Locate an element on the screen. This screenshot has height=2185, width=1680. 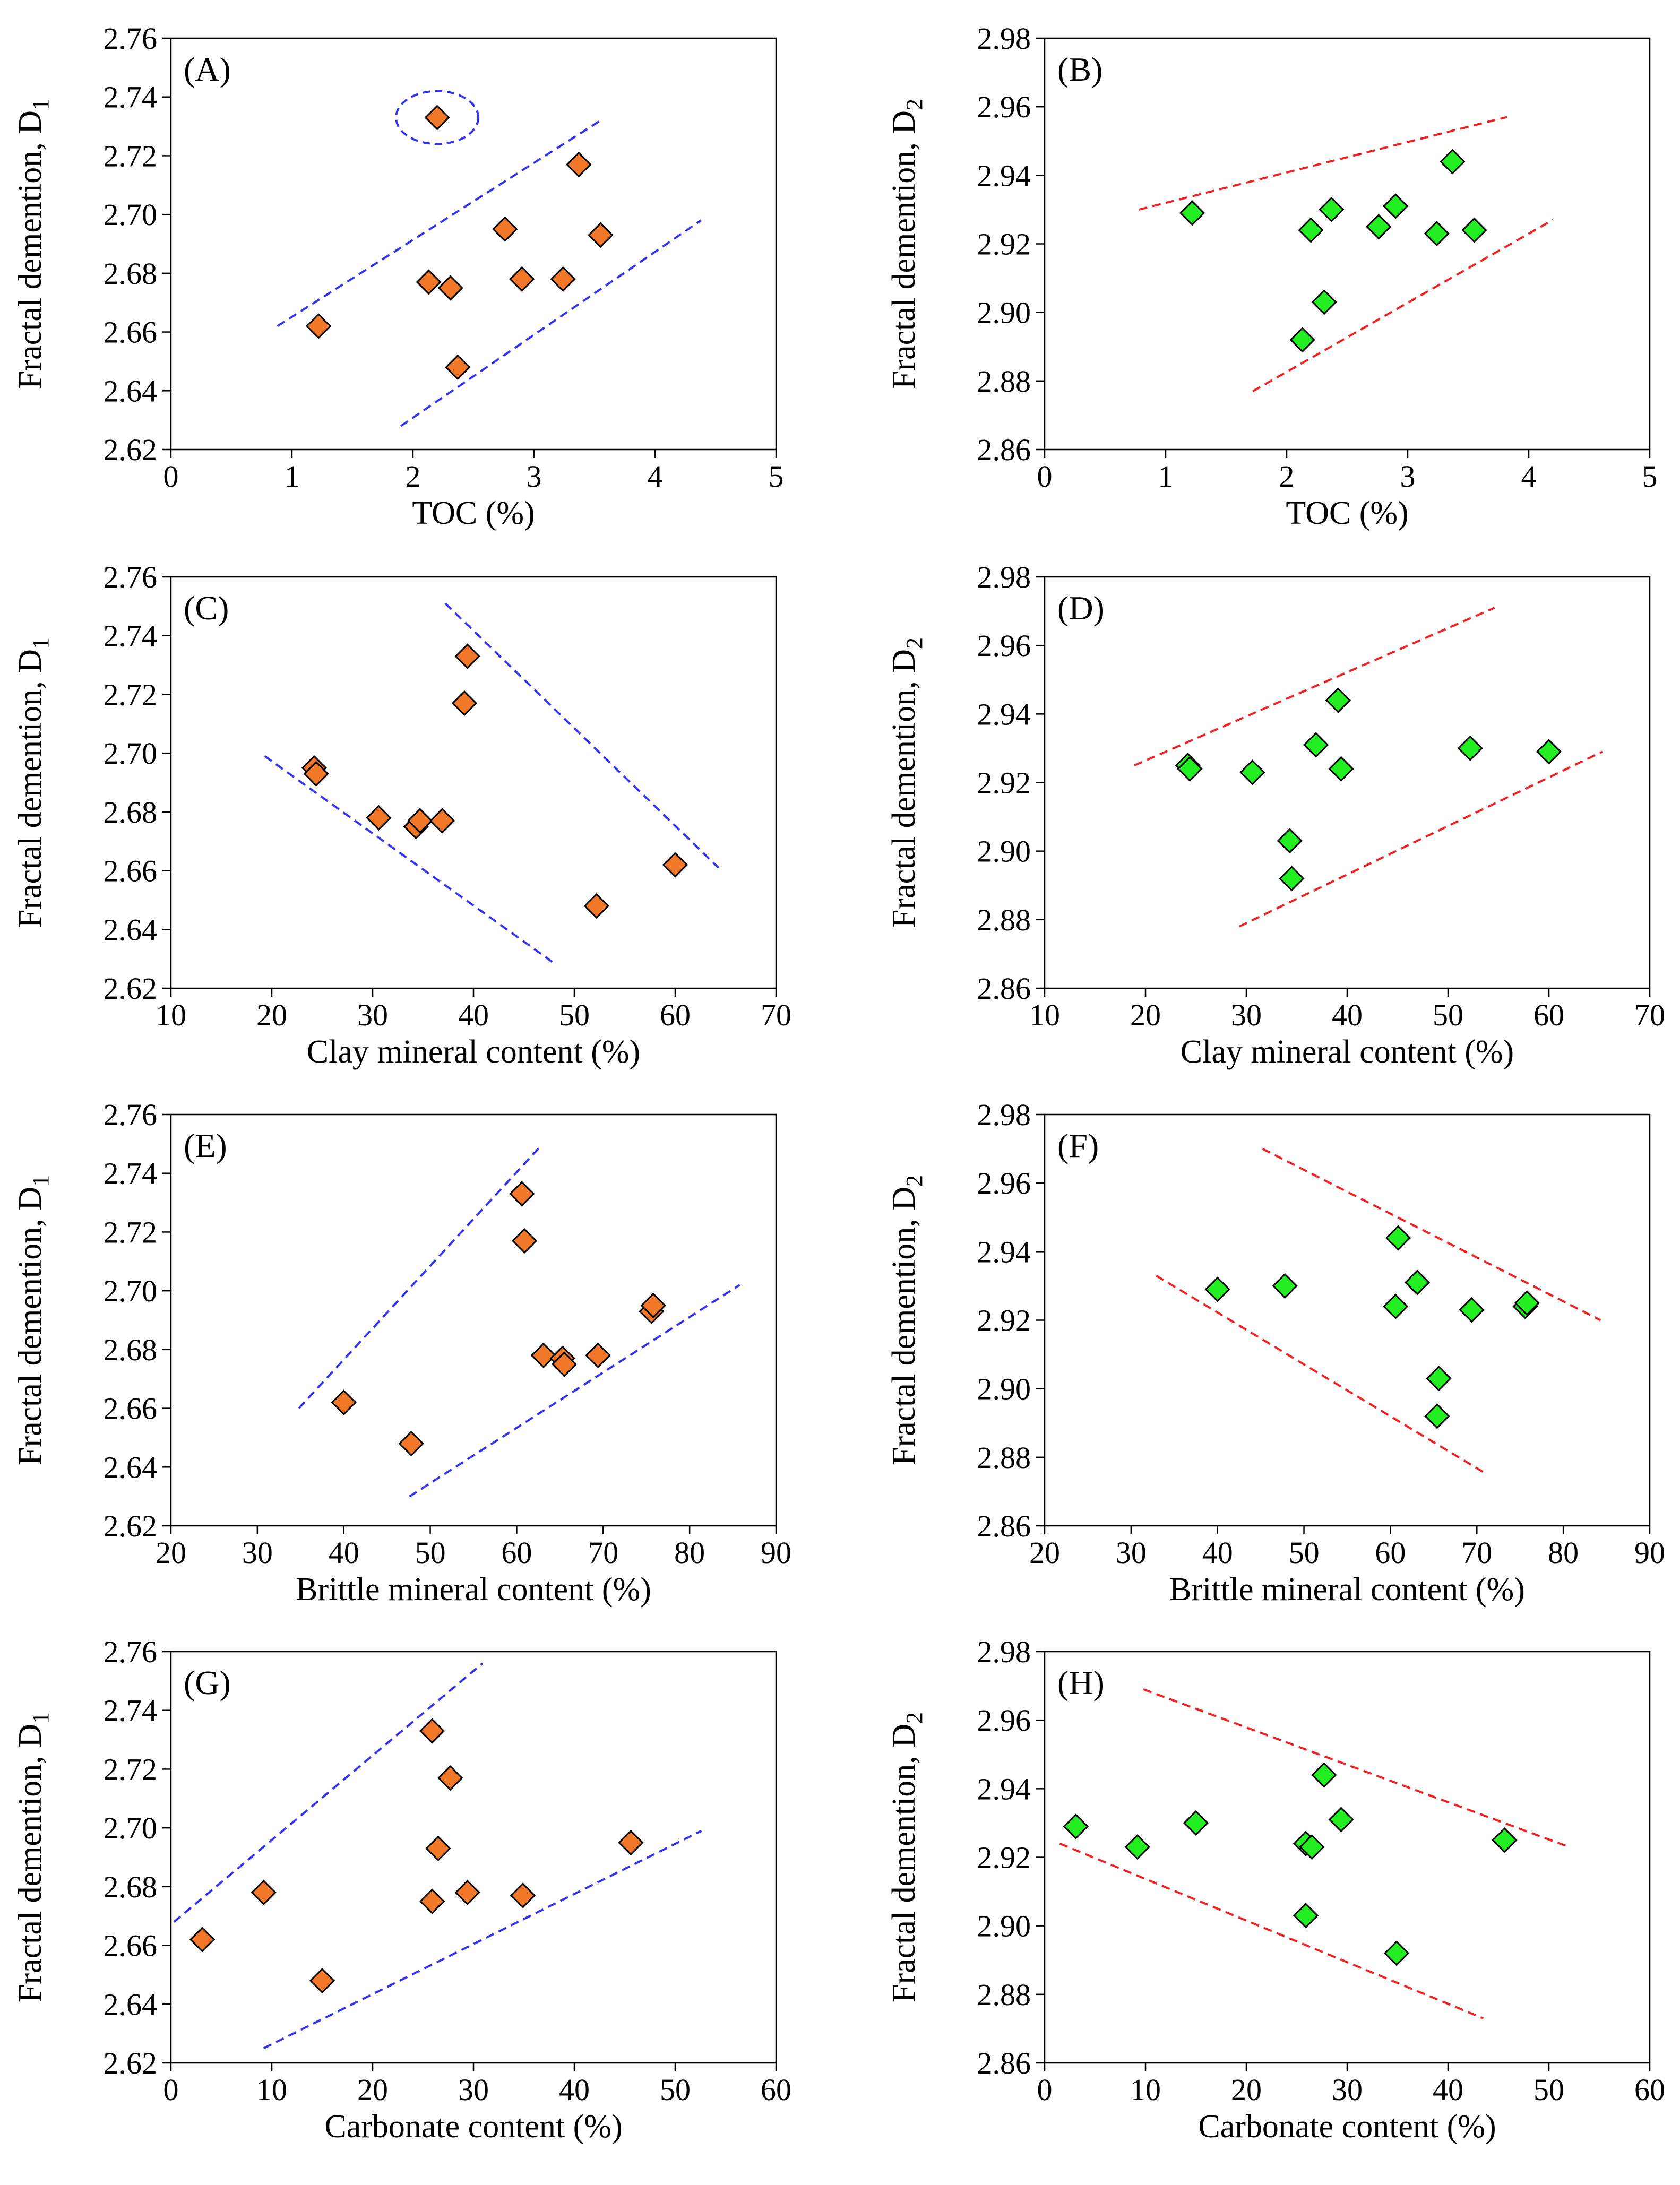
x-axis-label: TOC (%) is located at coordinates (473, 513).